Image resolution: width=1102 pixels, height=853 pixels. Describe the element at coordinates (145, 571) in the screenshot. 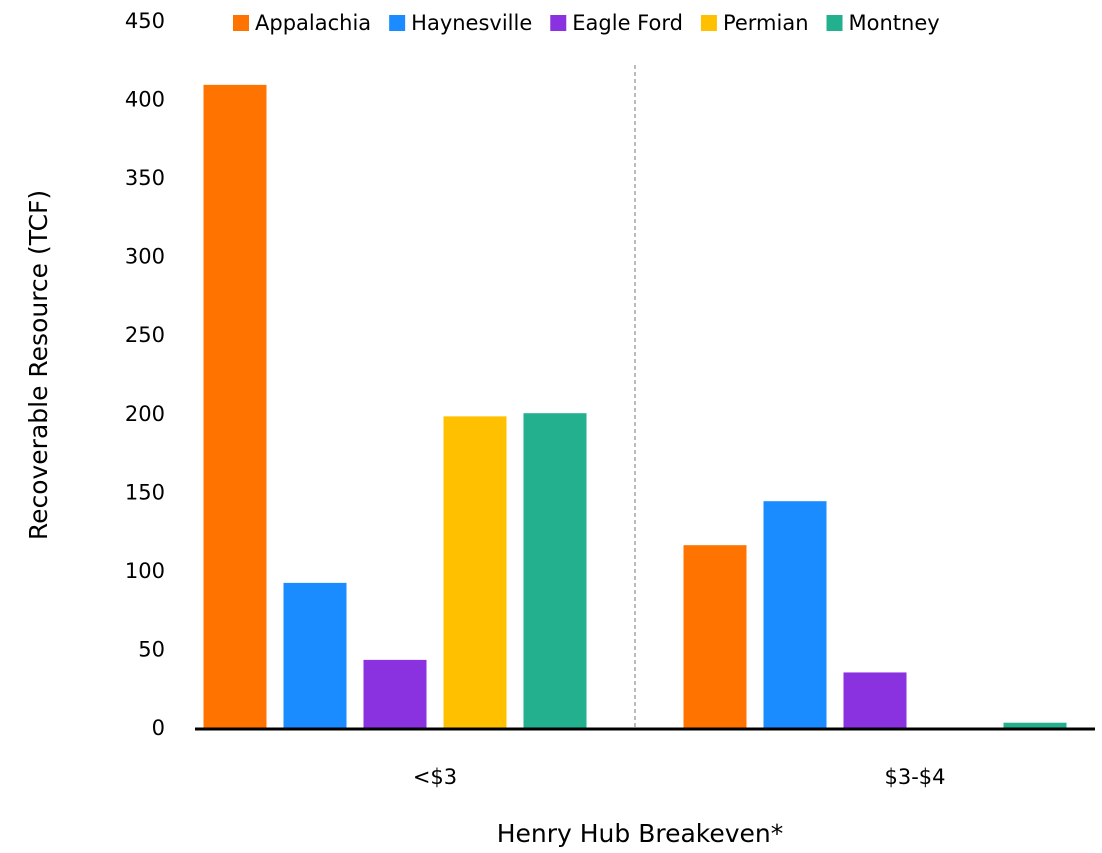

I see `y-tick-label: 100` at that location.